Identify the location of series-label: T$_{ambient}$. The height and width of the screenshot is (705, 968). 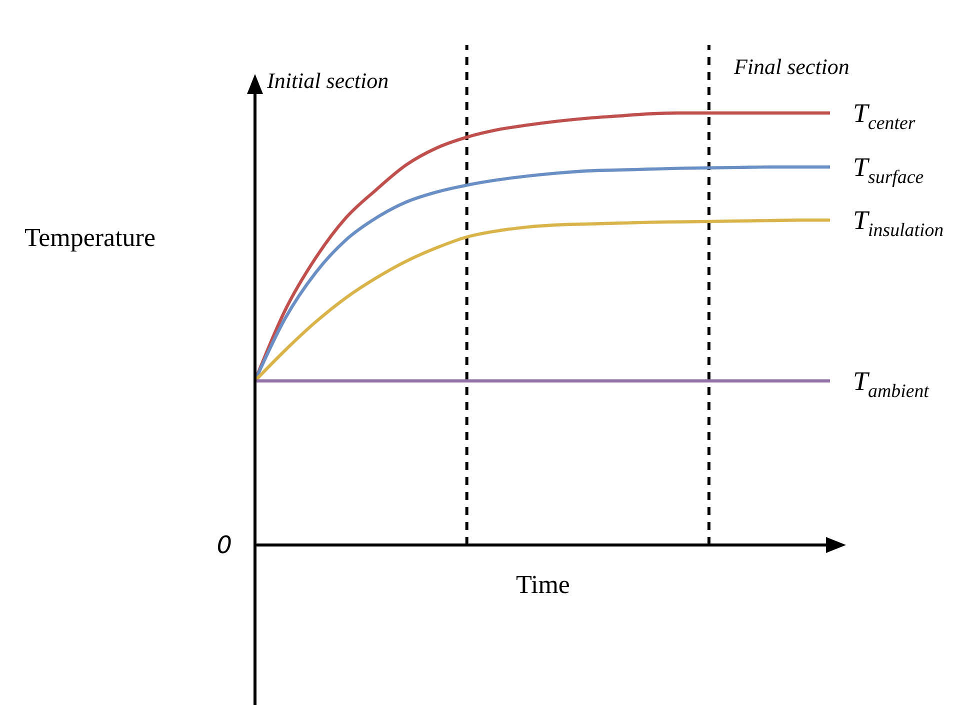
(891, 384).